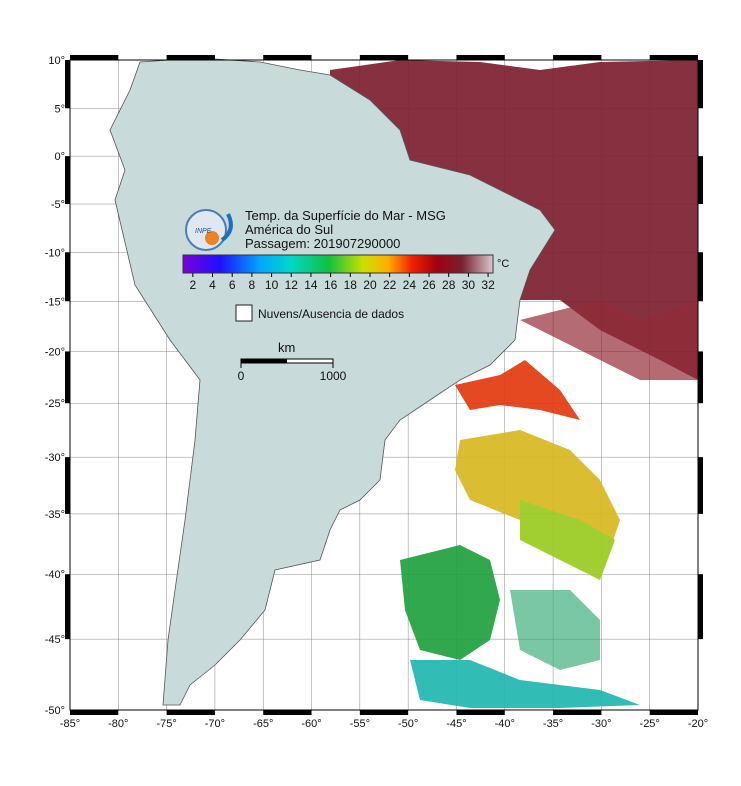 The width and height of the screenshot is (741, 786). Describe the element at coordinates (410, 285) in the screenshot. I see `colorbar-tick-label: 24` at that location.